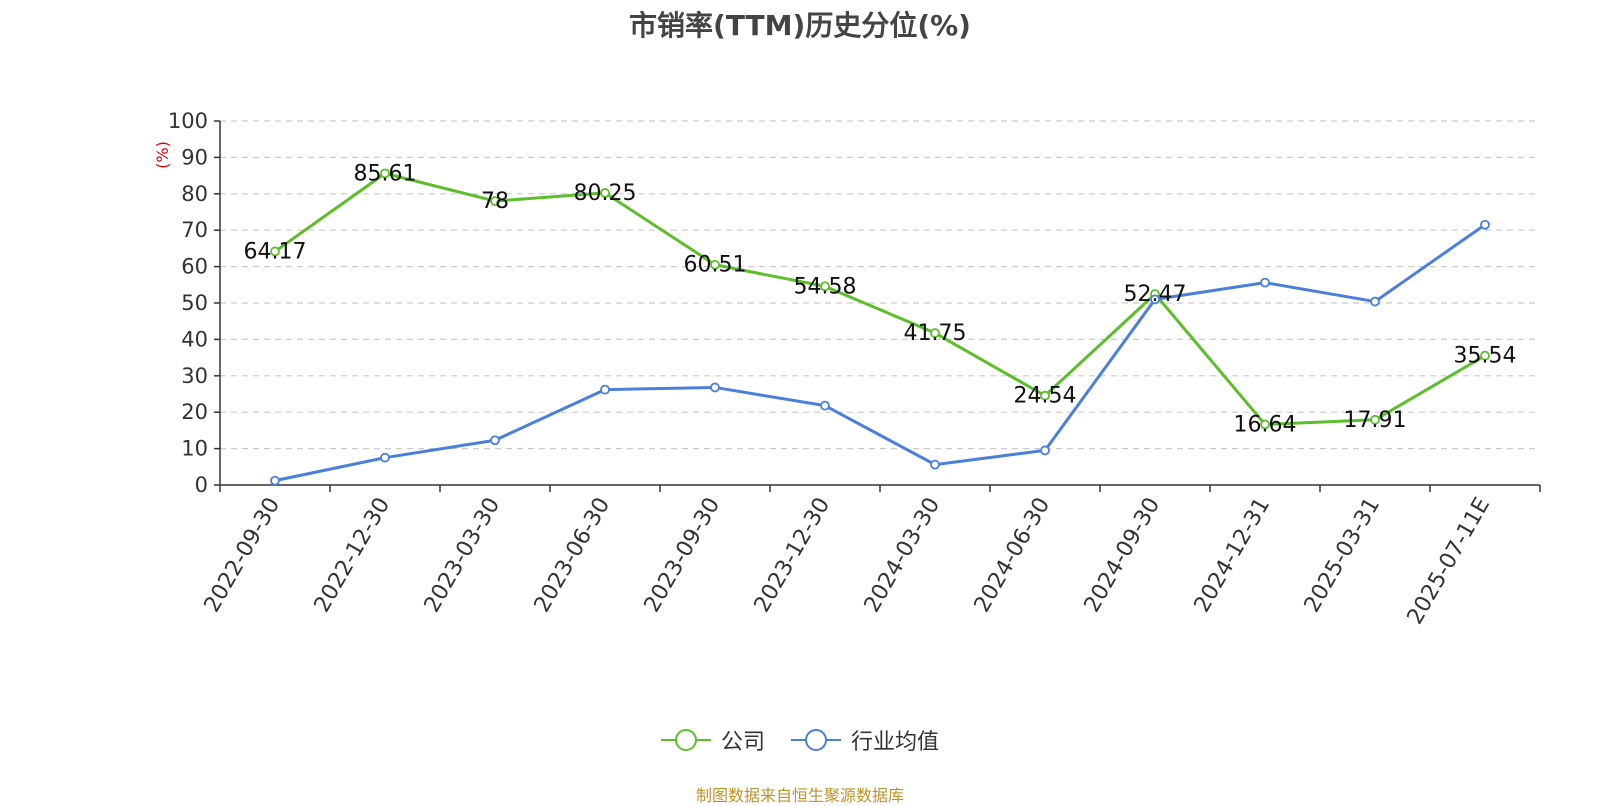 Image resolution: width=1600 pixels, height=806 pixels. I want to click on data-label: 17.91, so click(1375, 420).